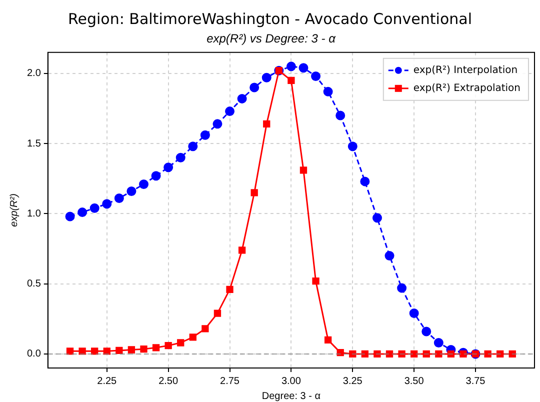 The image size is (540, 402). I want to click on x-tick-label: 3.00, so click(291, 381).